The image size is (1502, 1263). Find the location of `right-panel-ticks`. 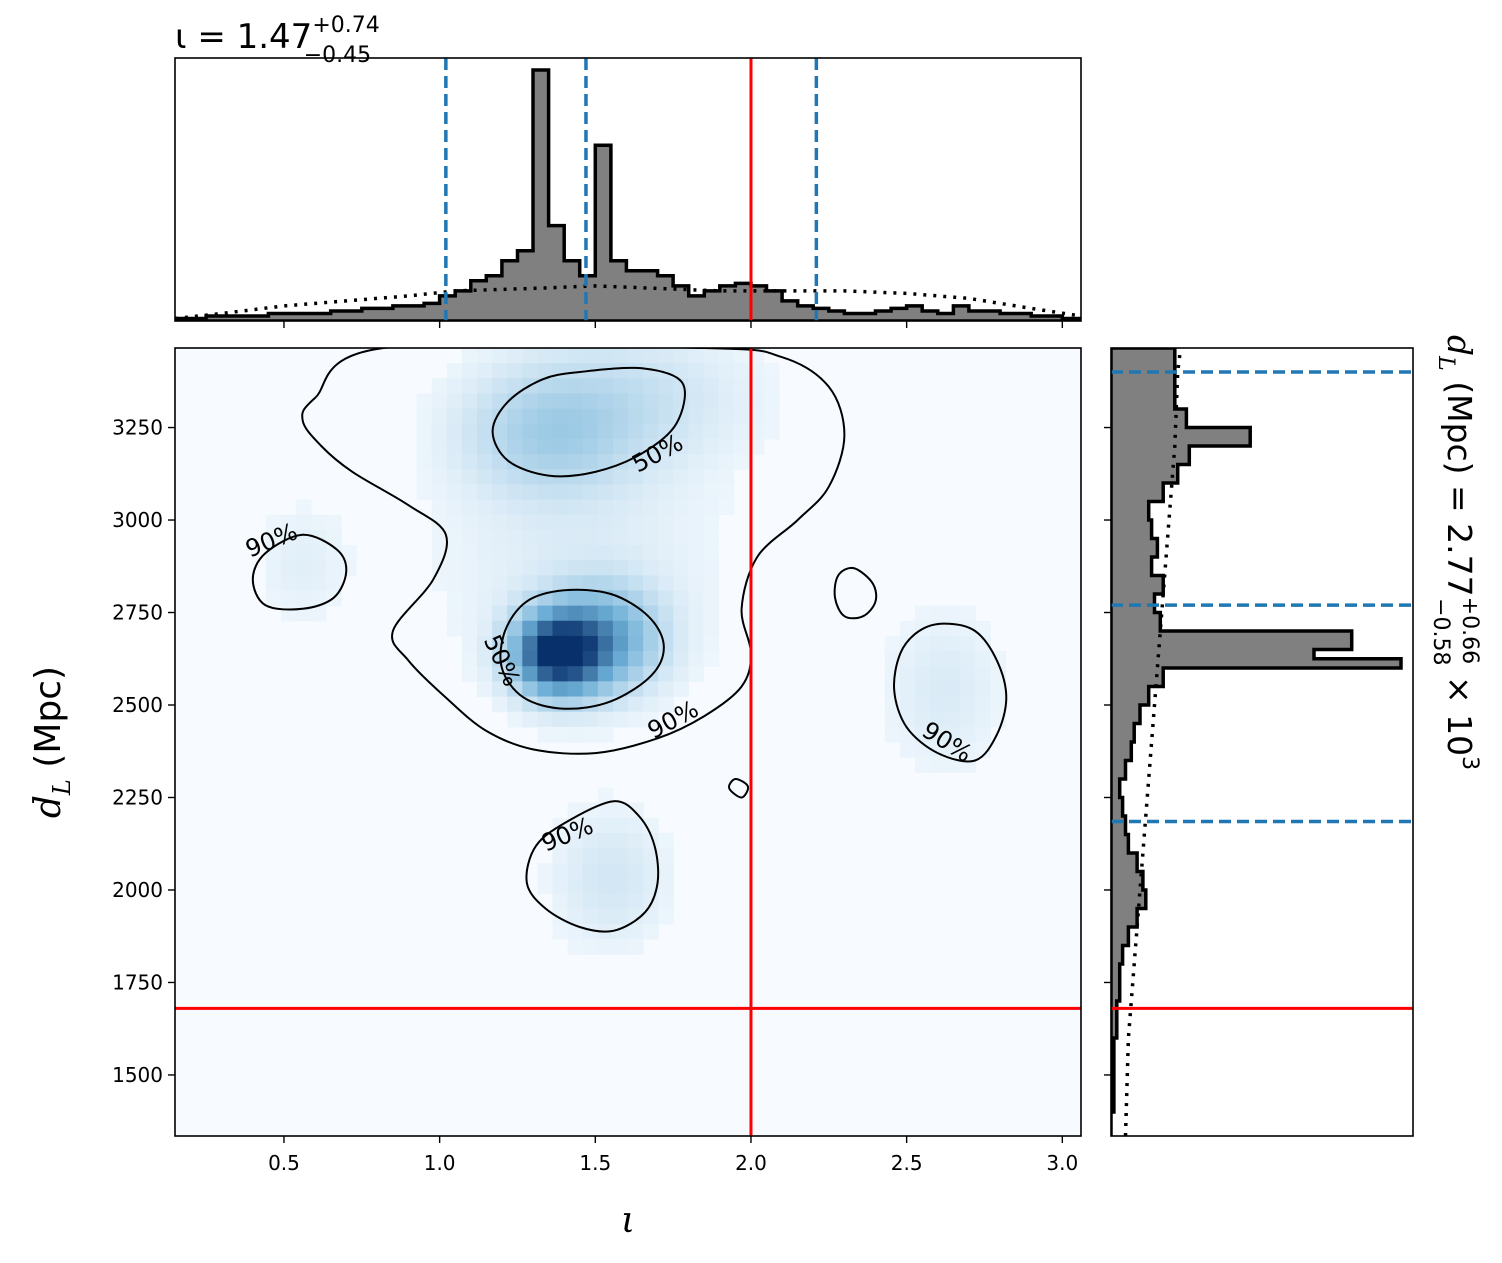

right-panel-ticks is located at coordinates (1107, 751).